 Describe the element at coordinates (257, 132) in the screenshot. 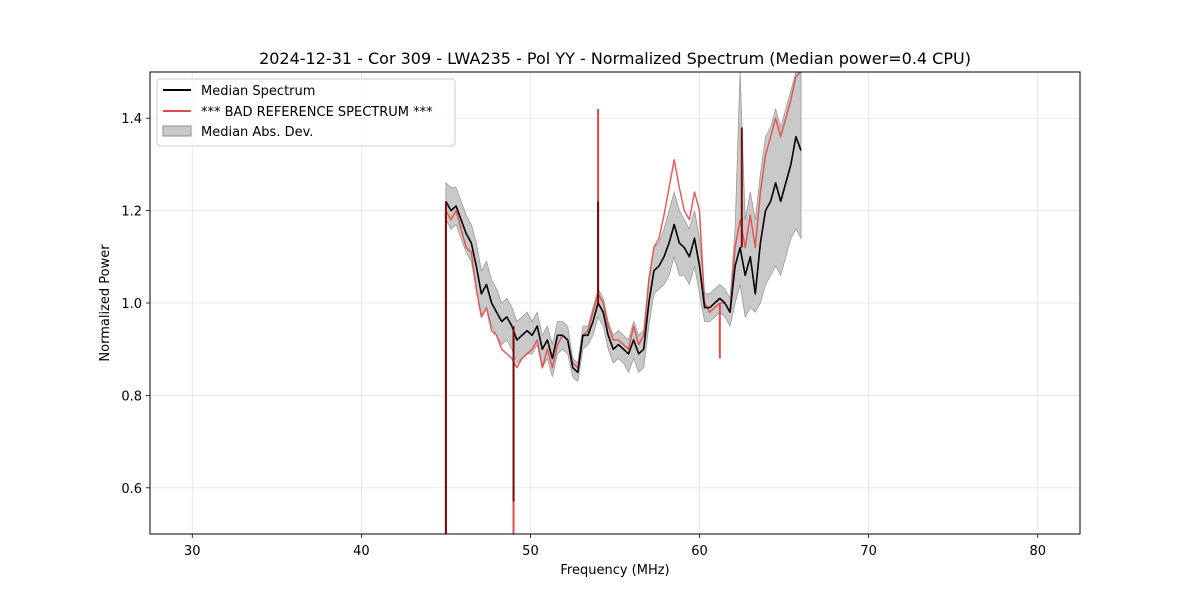

I see `legend-mad-label: Median Abs. Dev.` at that location.